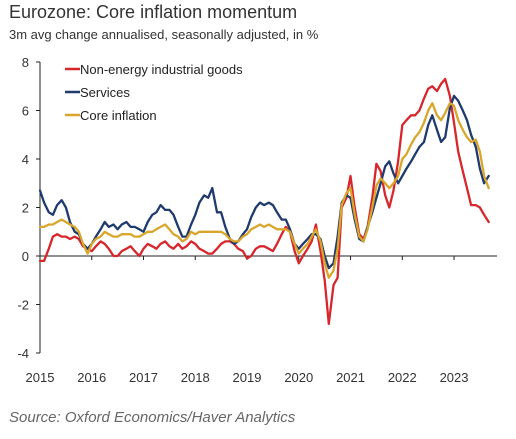 The width and height of the screenshot is (516, 439). I want to click on x-tick-label: 2019, so click(247, 377).